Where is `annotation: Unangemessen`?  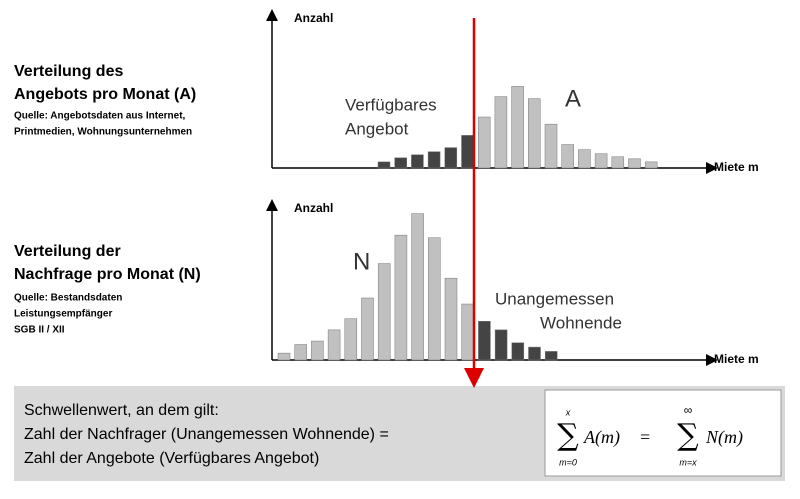
annotation: Unangemessen is located at coordinates (554, 298).